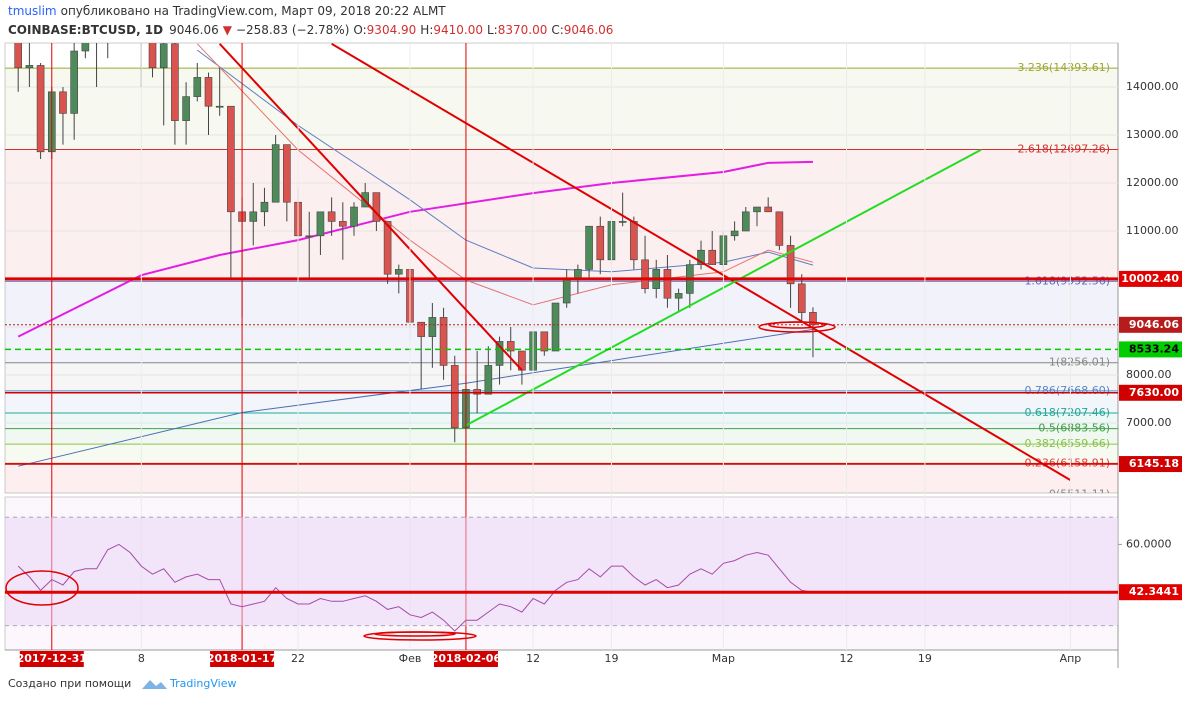  What do you see at coordinates (69, 683) in the screenshot?
I see `footer-text: Создано при помощи` at bounding box center [69, 683].